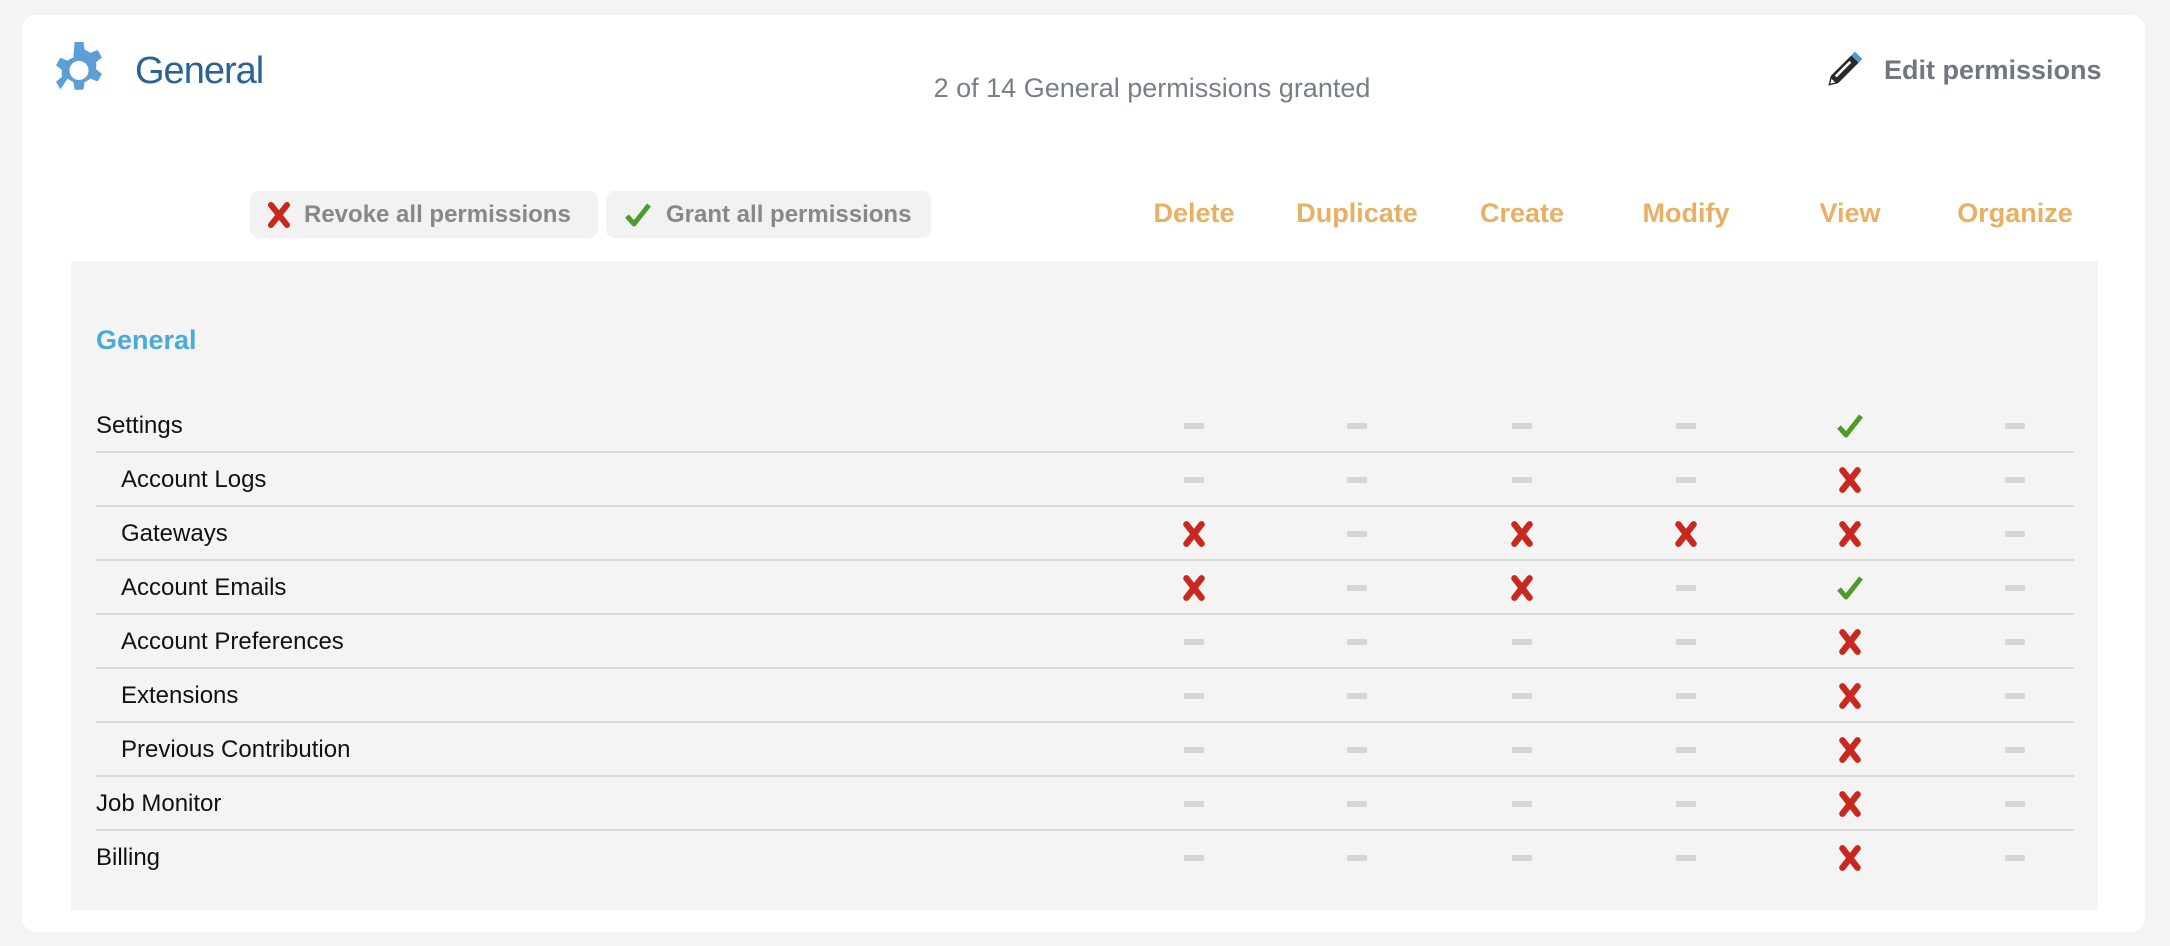 The width and height of the screenshot is (2170, 946). Describe the element at coordinates (1357, 213) in the screenshot. I see `column-header-duplicate: Duplicate` at that location.